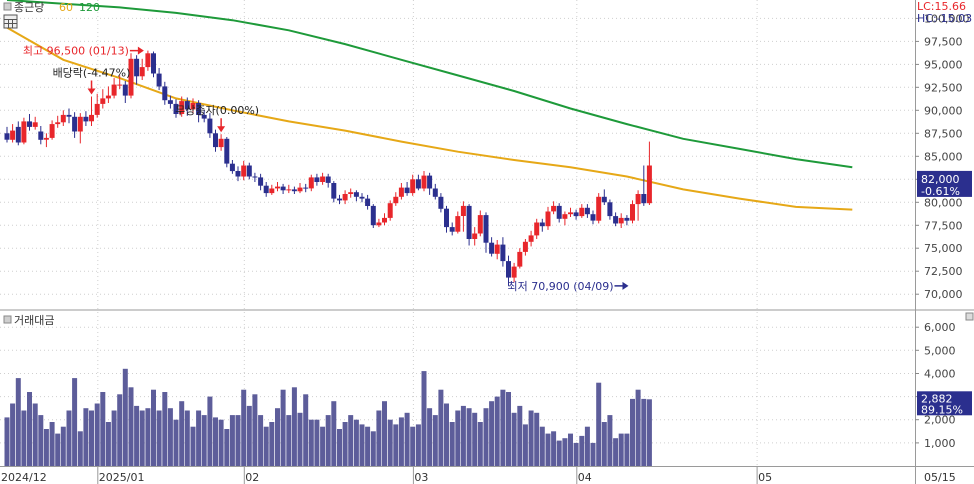 The height and width of the screenshot is (484, 974). Describe the element at coordinates (940, 179) in the screenshot. I see `current-price: 82,000` at that location.